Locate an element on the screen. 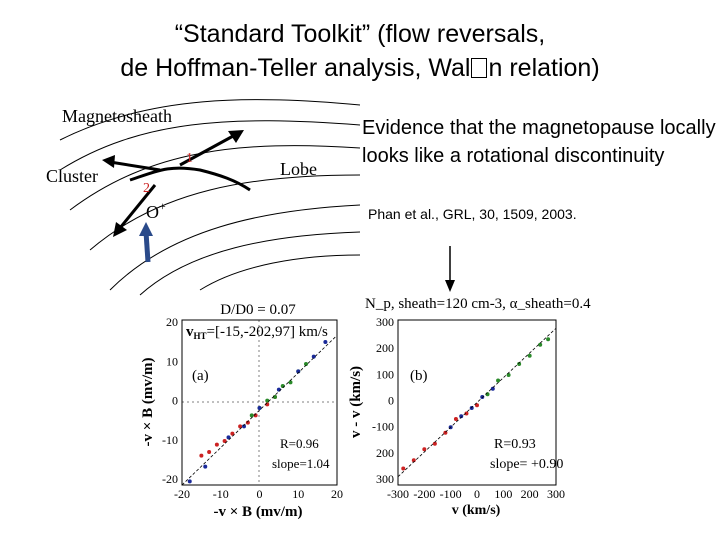  x-tick-label: -10 is located at coordinates (221, 494).